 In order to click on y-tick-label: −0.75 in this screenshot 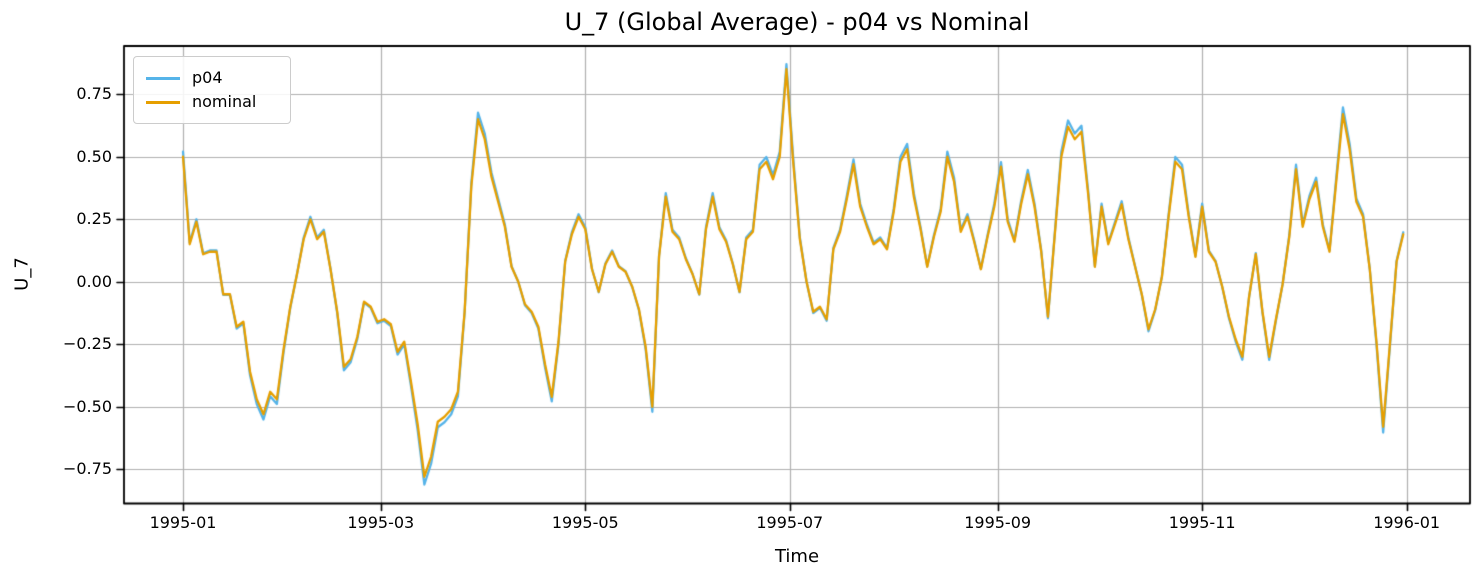, I will do `click(87, 469)`.